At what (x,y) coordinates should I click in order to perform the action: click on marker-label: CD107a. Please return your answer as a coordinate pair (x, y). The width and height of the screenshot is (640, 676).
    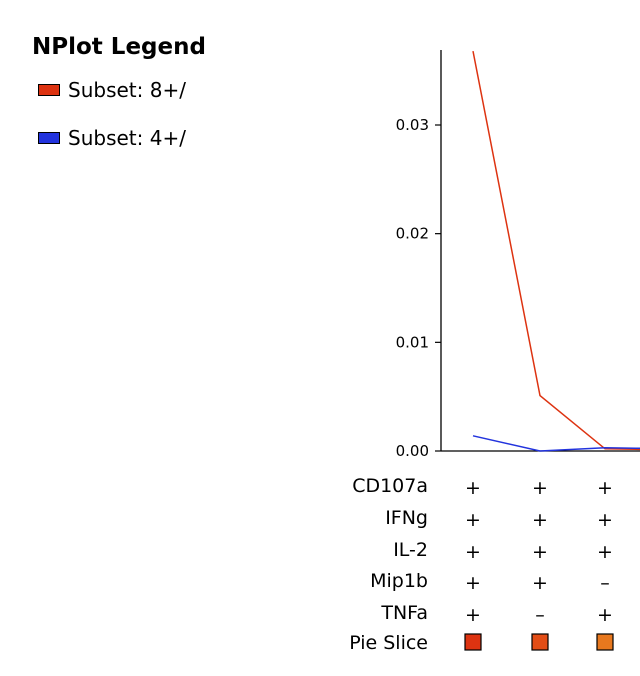
    Looking at the image, I should click on (390, 486).